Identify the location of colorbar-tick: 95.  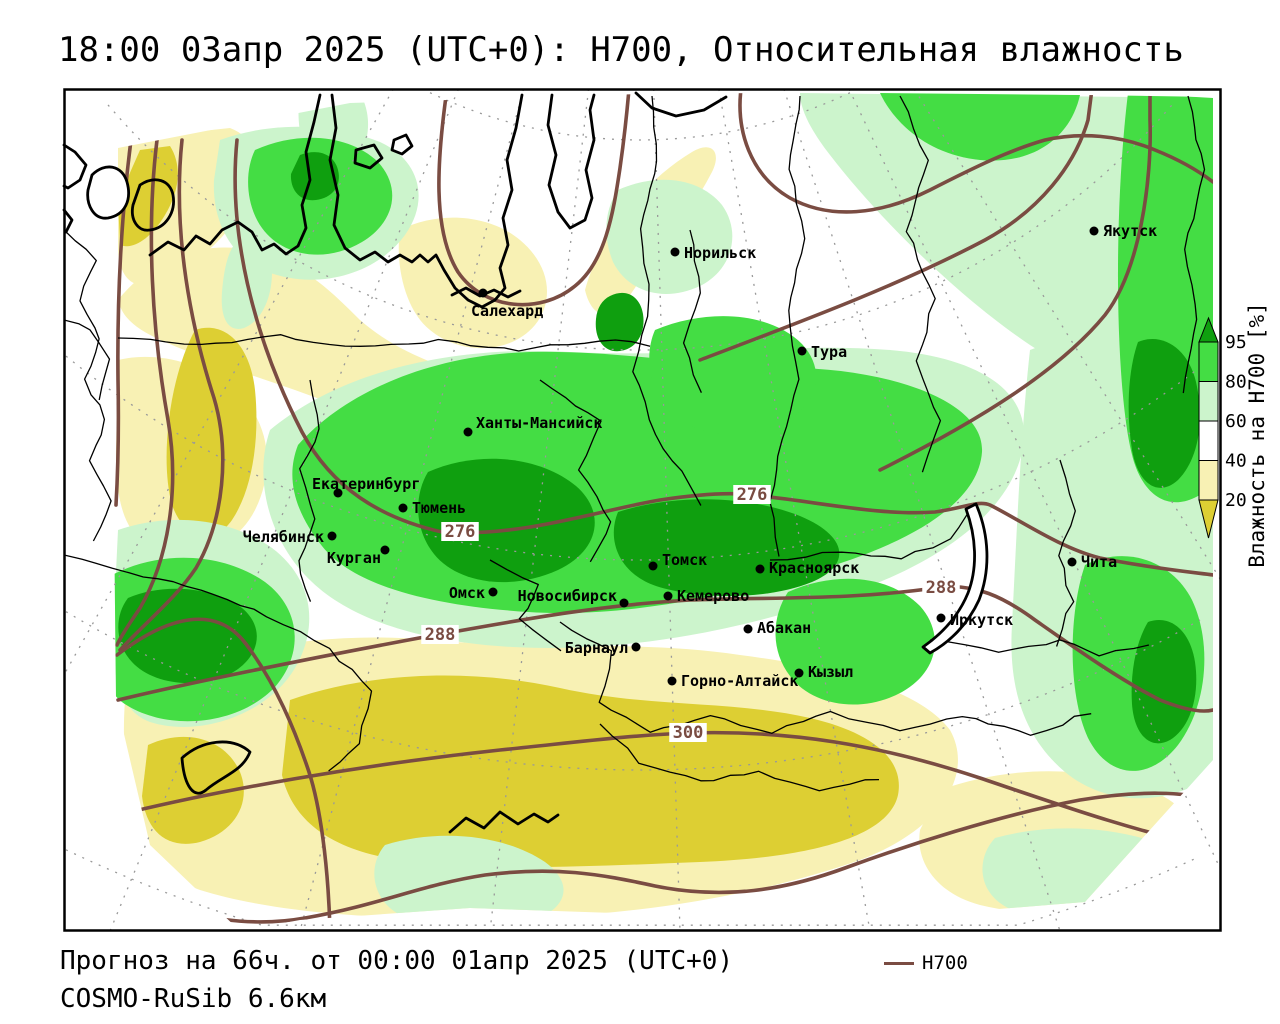
(1236, 342).